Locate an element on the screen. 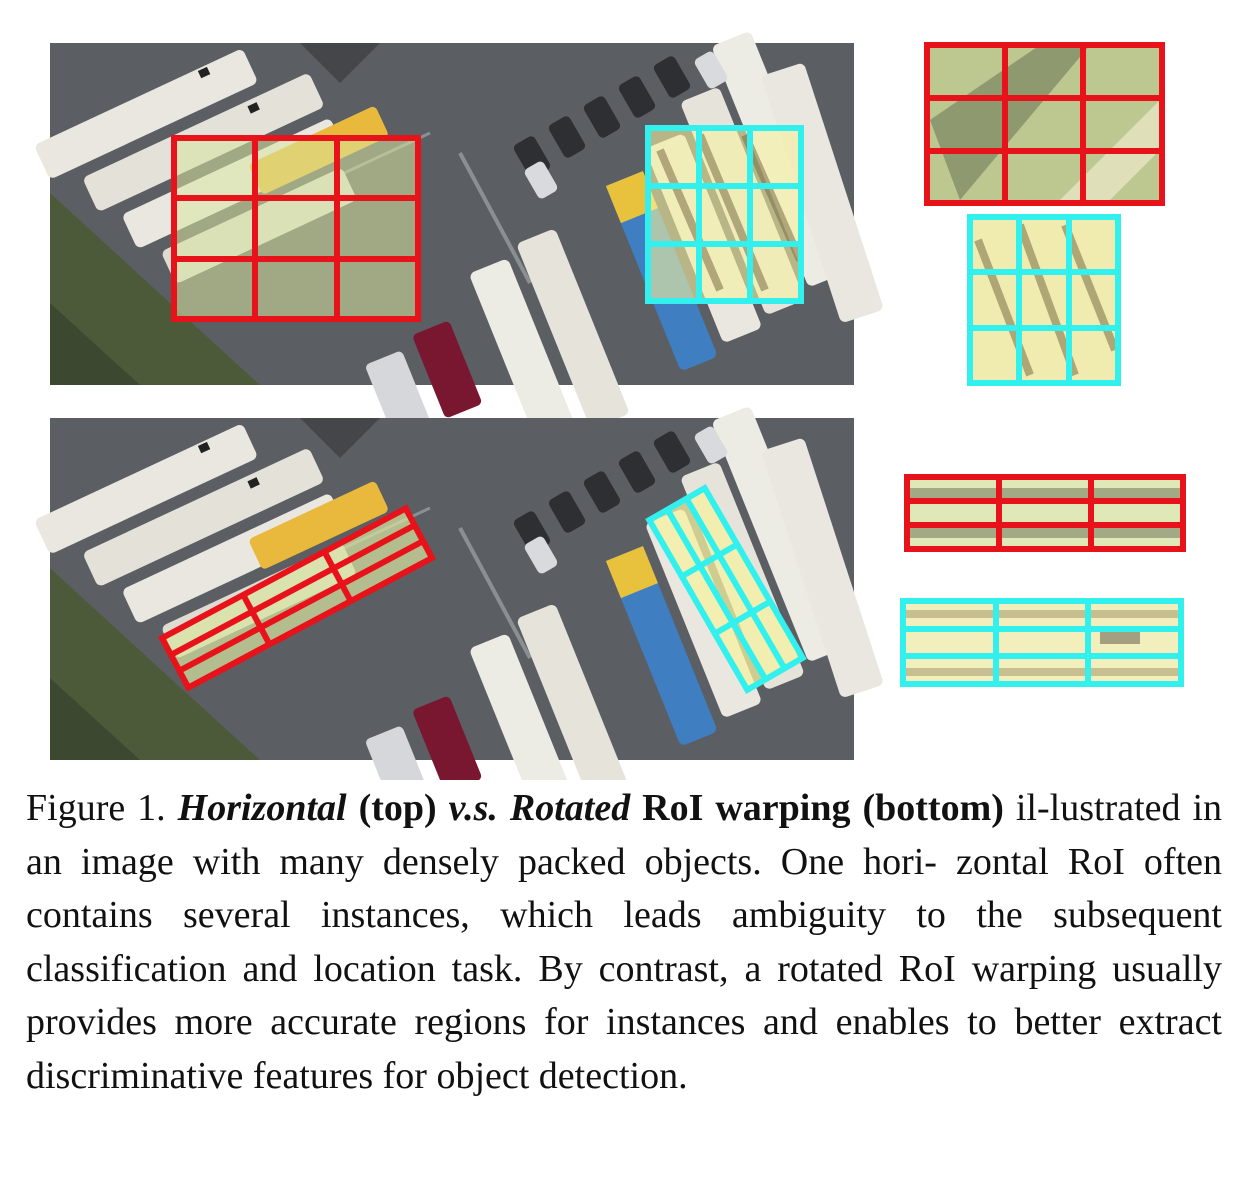 The width and height of the screenshot is (1251, 1181). top-red-roi-fill is located at coordinates (296, 228).